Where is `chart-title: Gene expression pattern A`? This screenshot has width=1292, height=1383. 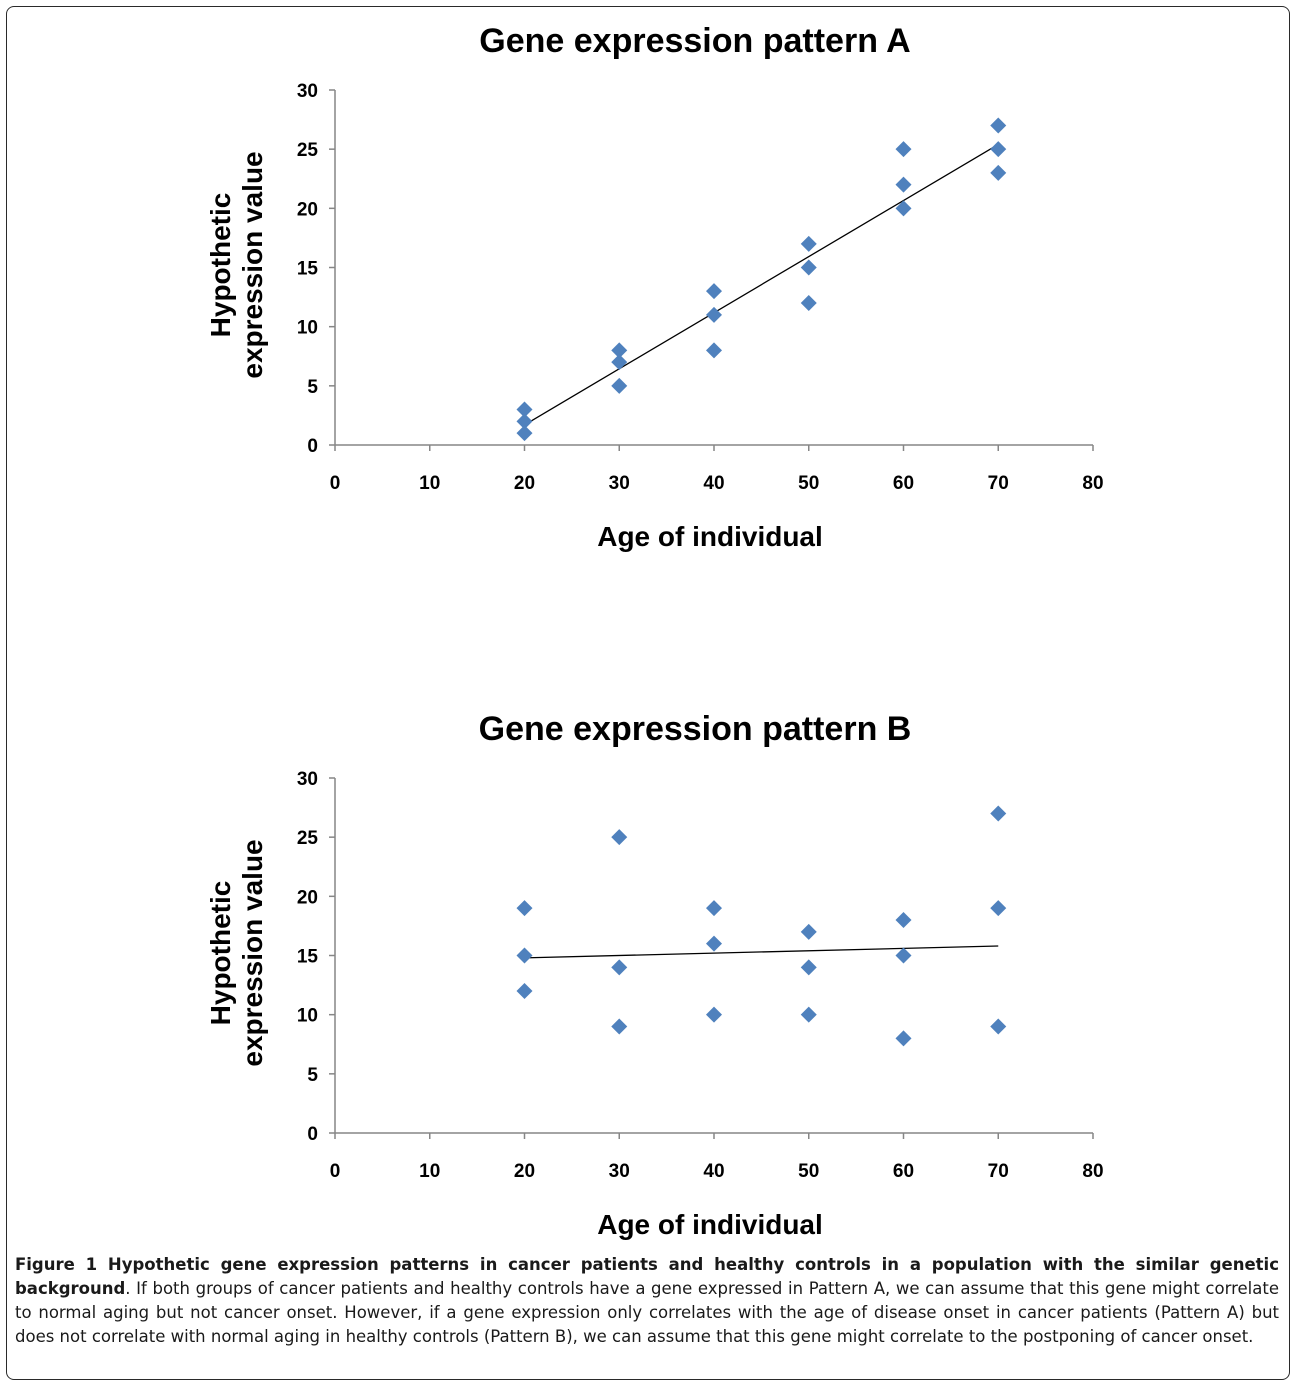
chart-title: Gene expression pattern A is located at coordinates (694, 41).